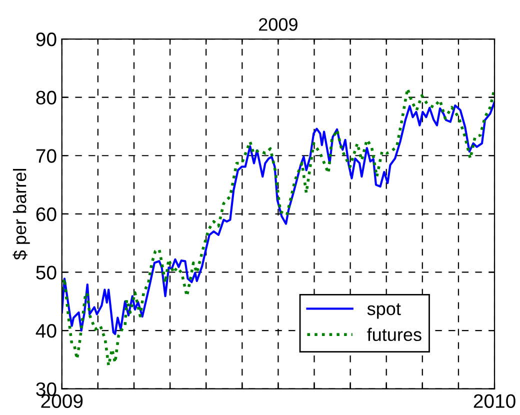 This screenshot has width=520, height=415. I want to click on legend-label: futures, so click(394, 335).